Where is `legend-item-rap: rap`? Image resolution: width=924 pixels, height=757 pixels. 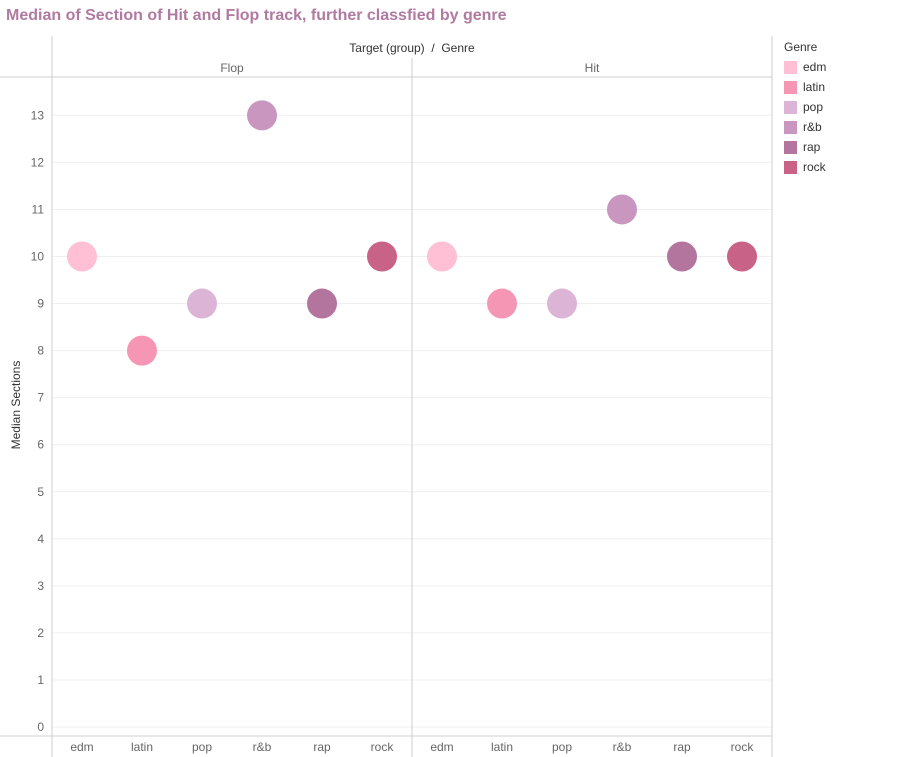 legend-item-rap: rap is located at coordinates (805, 147).